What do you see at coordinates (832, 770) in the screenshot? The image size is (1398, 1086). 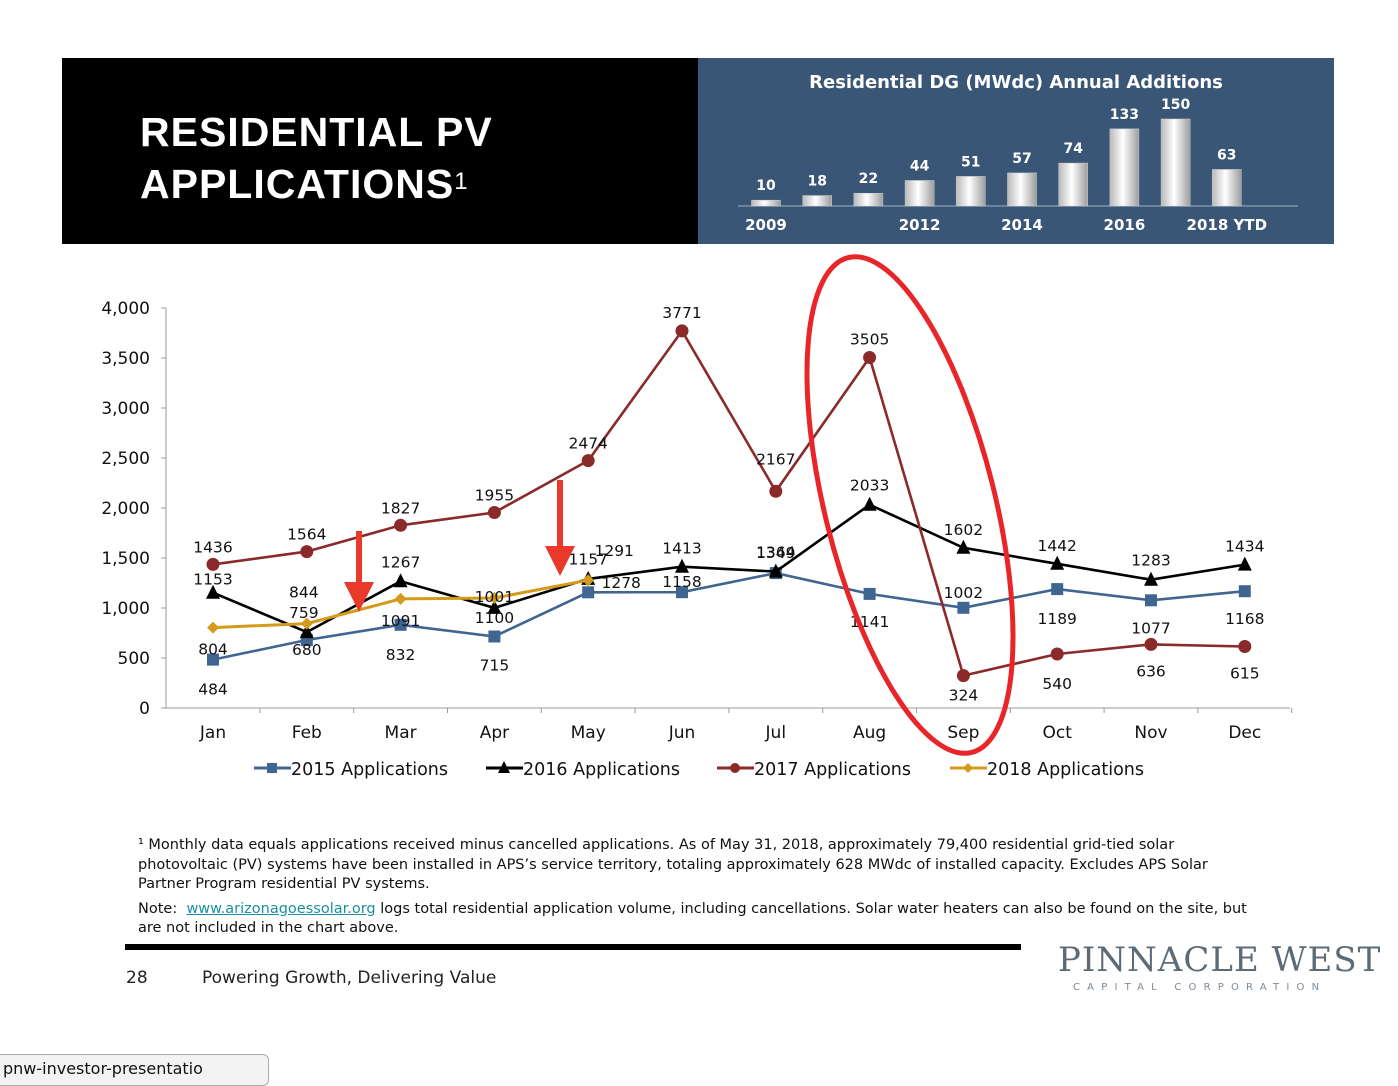 I see `legend-label: 2017 Applications` at bounding box center [832, 770].